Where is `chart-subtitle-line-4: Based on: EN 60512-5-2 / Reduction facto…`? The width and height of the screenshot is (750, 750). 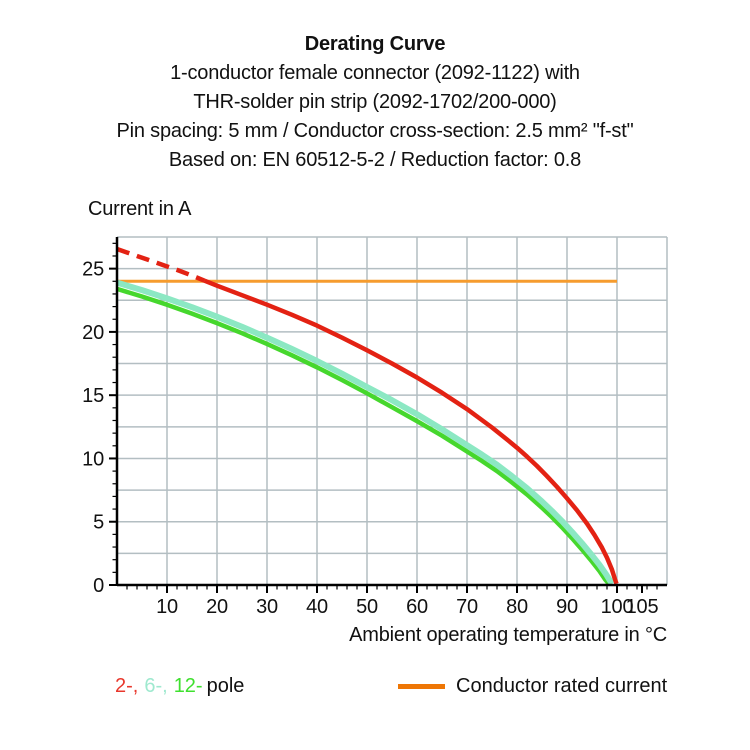 chart-subtitle-line-4: Based on: EN 60512-5-2 / Reduction facto… is located at coordinates (375, 160).